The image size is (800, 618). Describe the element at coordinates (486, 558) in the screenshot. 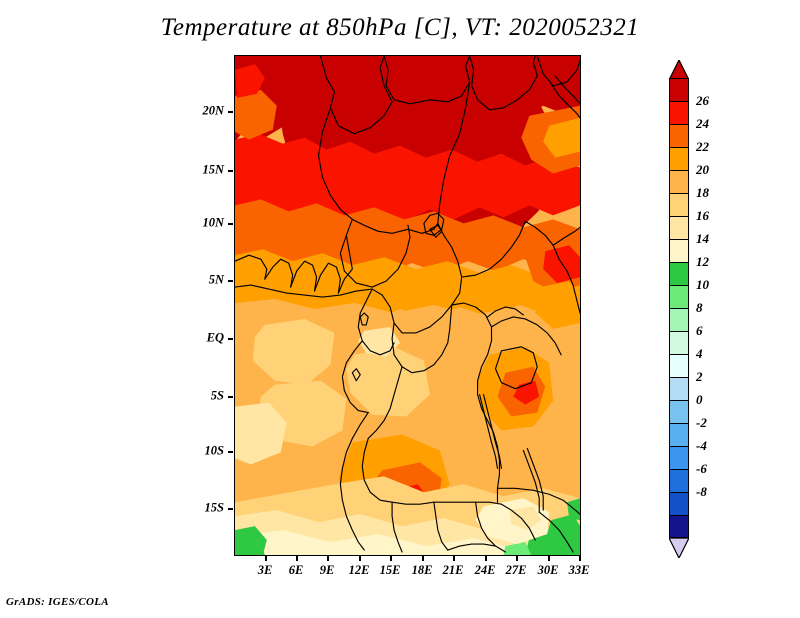

I see `x-tick-24e` at that location.